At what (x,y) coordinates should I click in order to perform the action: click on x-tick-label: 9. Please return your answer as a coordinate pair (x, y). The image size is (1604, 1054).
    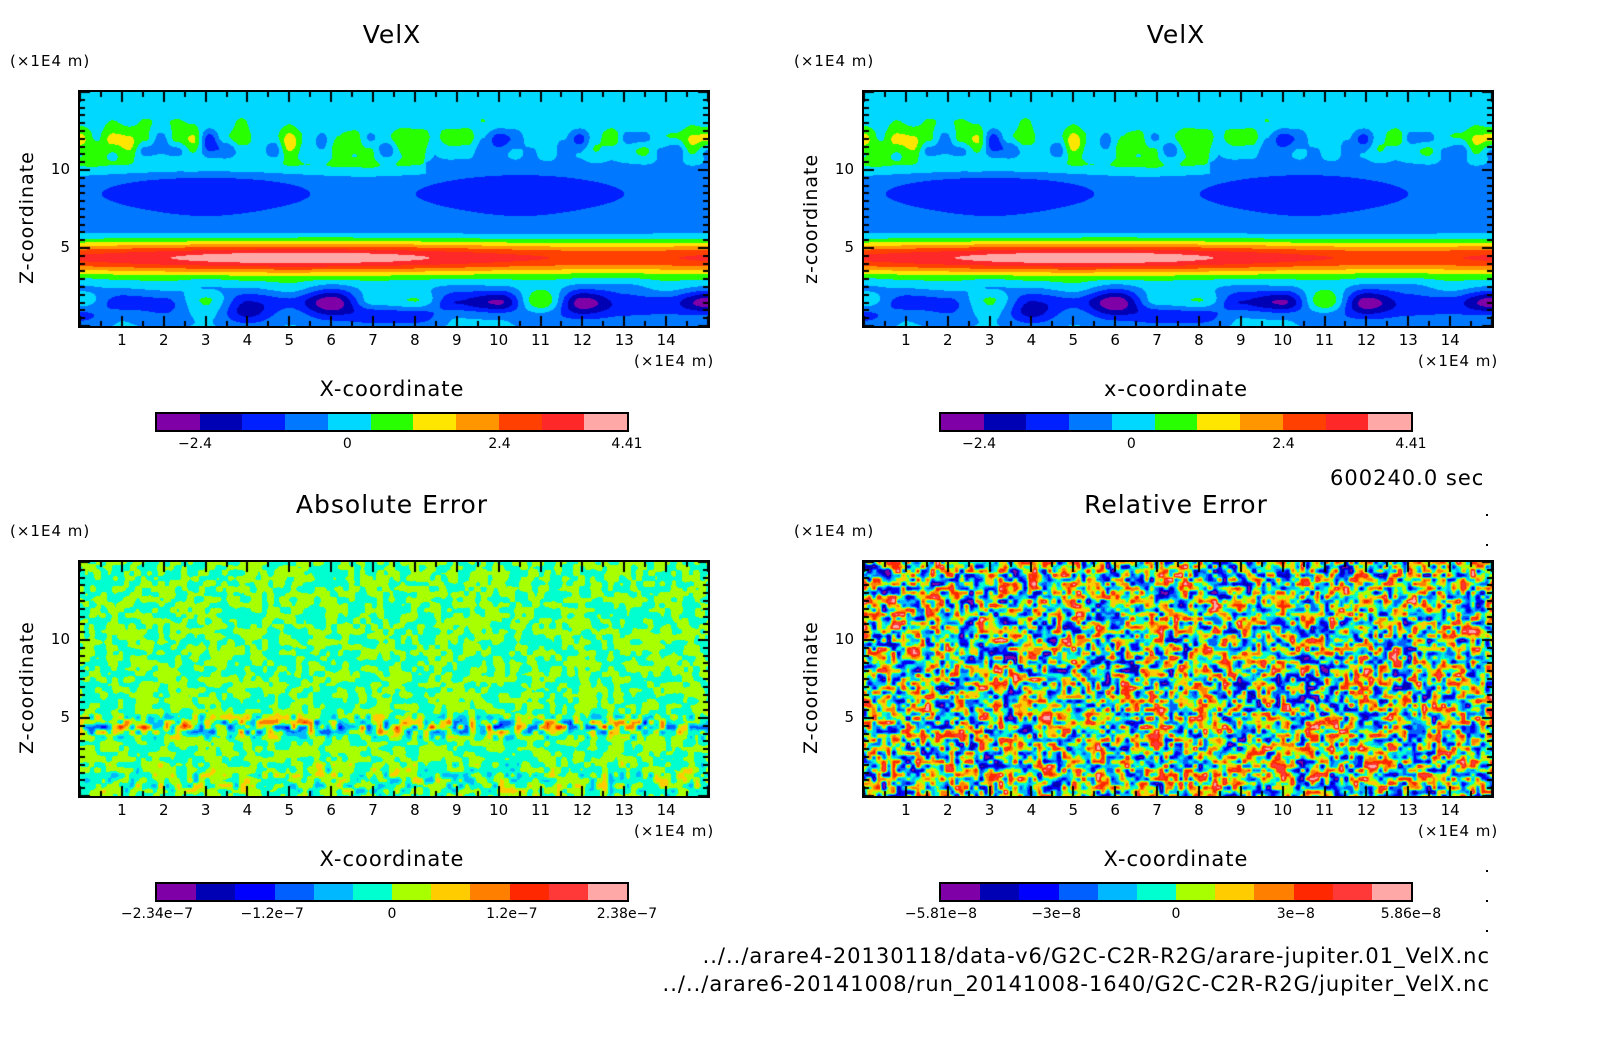
    Looking at the image, I should click on (1241, 810).